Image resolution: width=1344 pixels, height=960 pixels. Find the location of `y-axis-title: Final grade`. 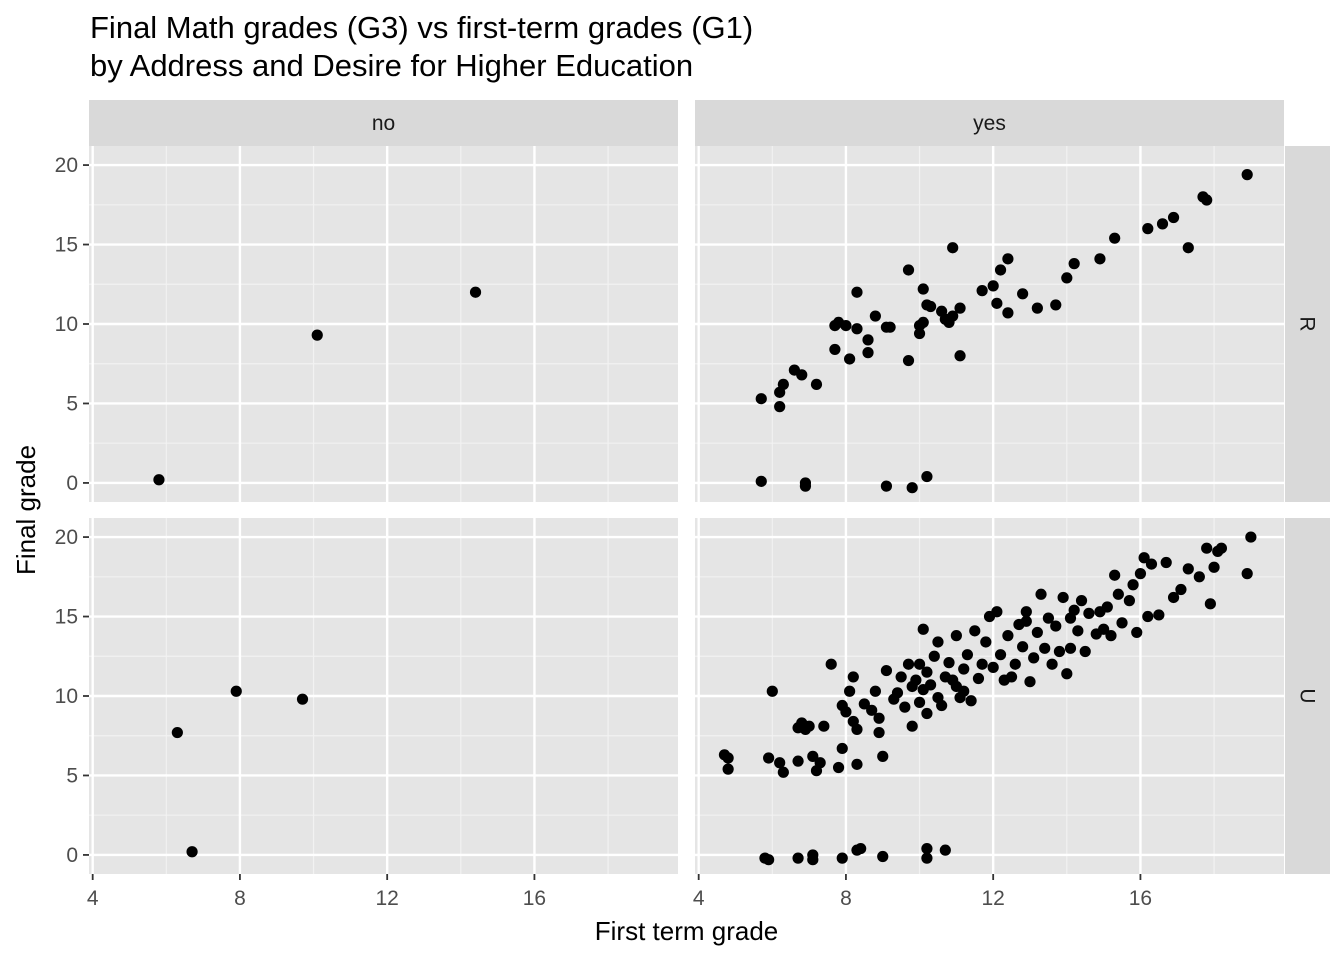

y-axis-title: Final grade is located at coordinates (26, 510).